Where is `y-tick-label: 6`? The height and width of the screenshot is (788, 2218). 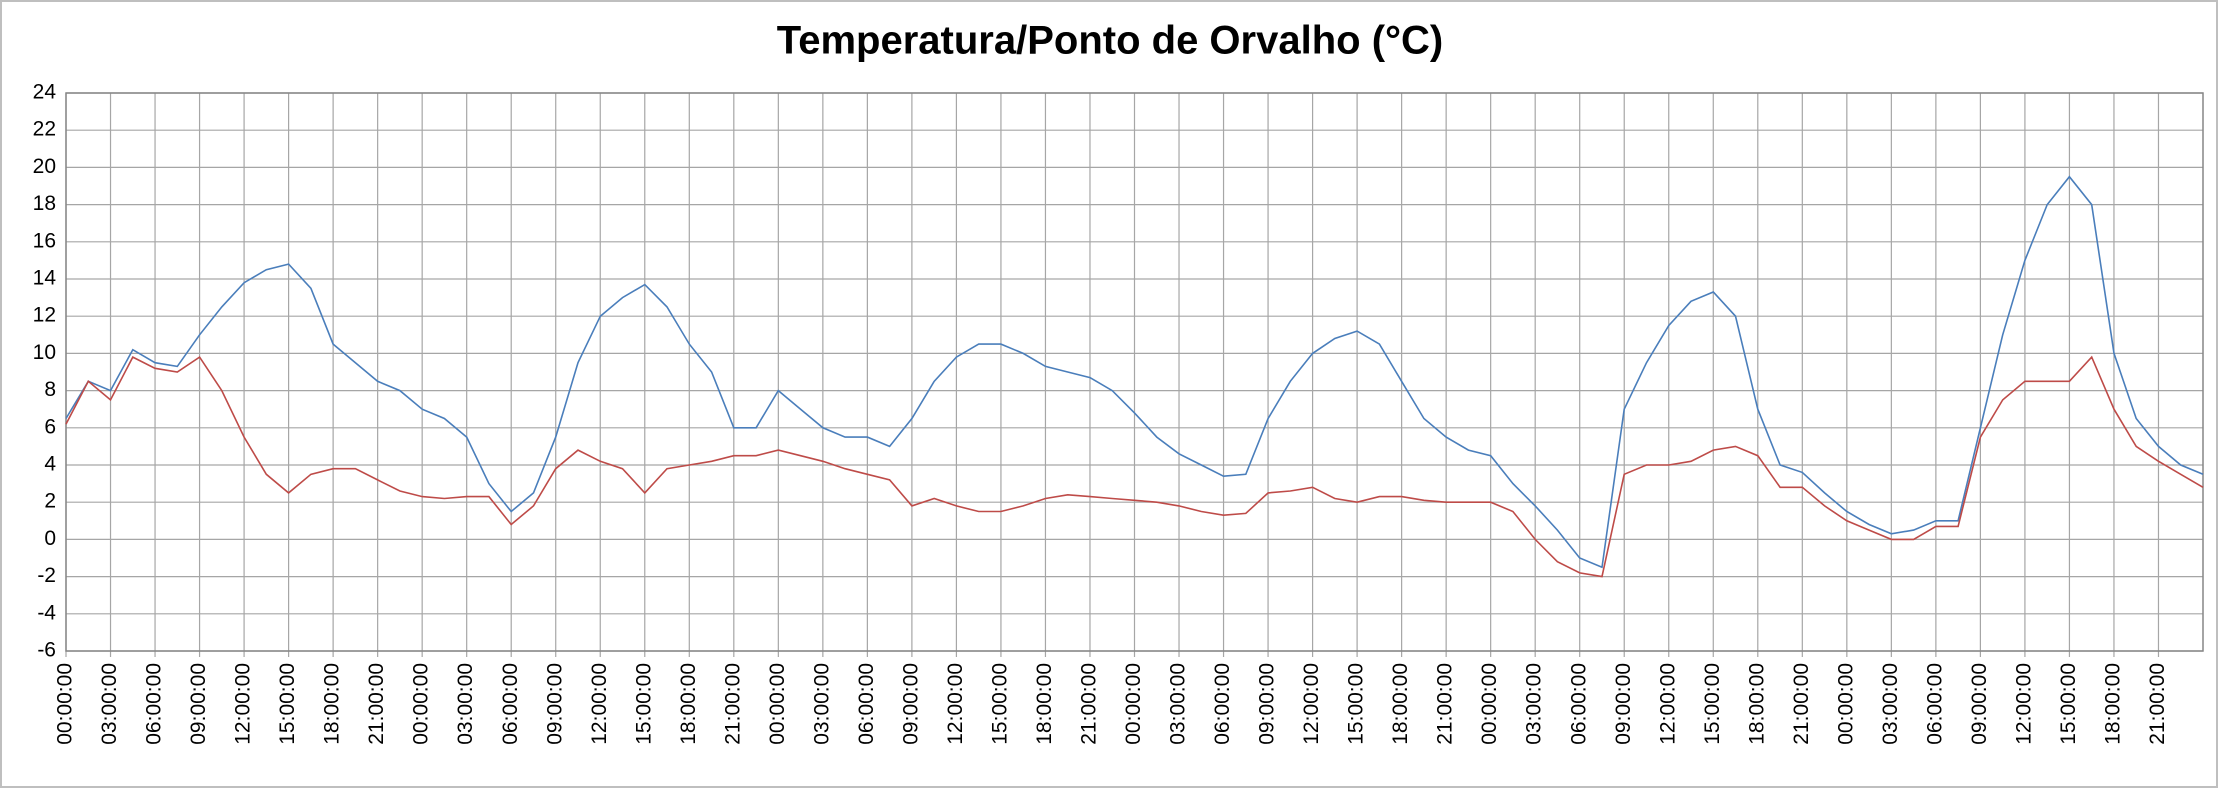 y-tick-label: 6 is located at coordinates (50, 426).